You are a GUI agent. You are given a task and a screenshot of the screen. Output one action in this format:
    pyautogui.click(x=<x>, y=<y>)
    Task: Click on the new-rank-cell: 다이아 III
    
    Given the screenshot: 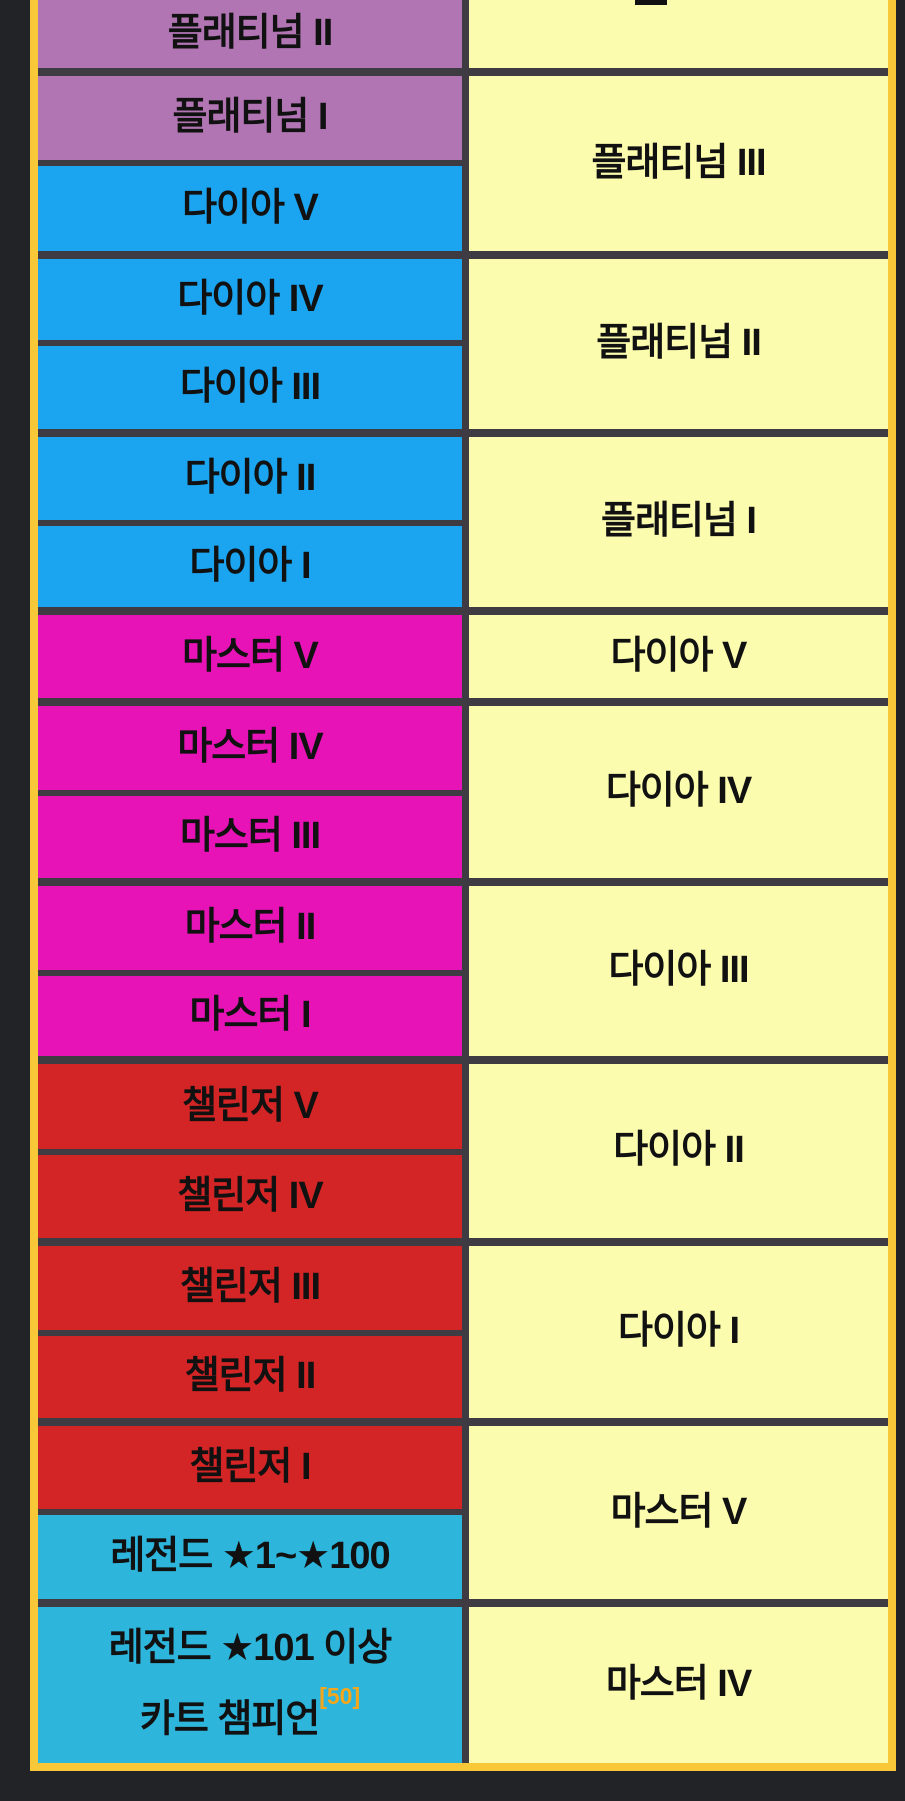 What is the action you would take?
    pyautogui.click(x=678, y=975)
    